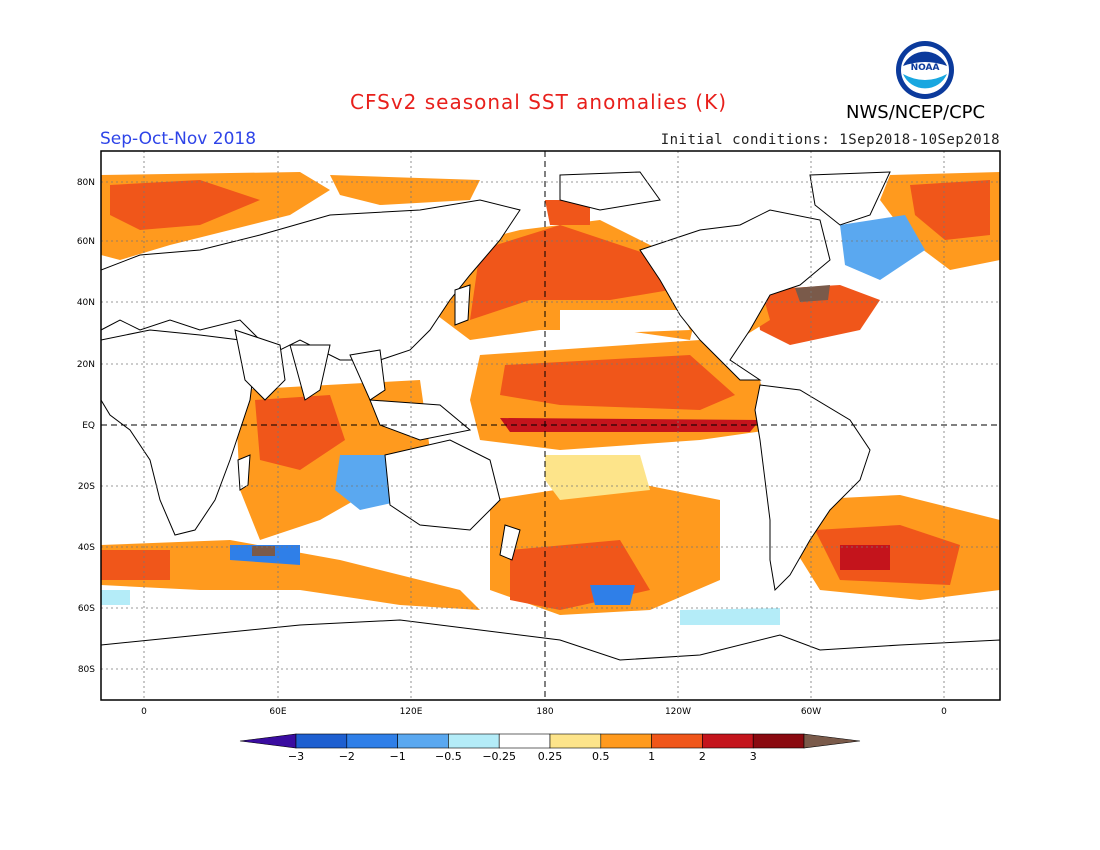  I want to click on colorbar-label: −3, so click(296, 756).